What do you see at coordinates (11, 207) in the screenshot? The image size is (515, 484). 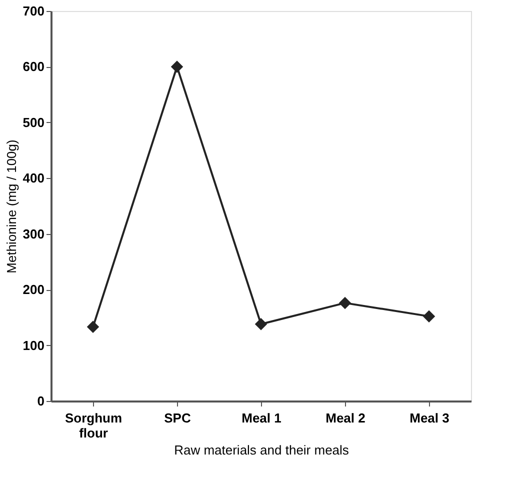 I see `y-axis-title: Methionine (mg / 100g)` at bounding box center [11, 207].